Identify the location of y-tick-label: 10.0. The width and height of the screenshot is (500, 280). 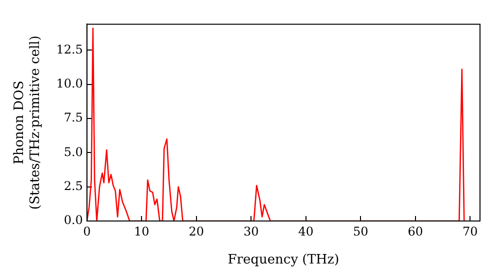
(69, 83).